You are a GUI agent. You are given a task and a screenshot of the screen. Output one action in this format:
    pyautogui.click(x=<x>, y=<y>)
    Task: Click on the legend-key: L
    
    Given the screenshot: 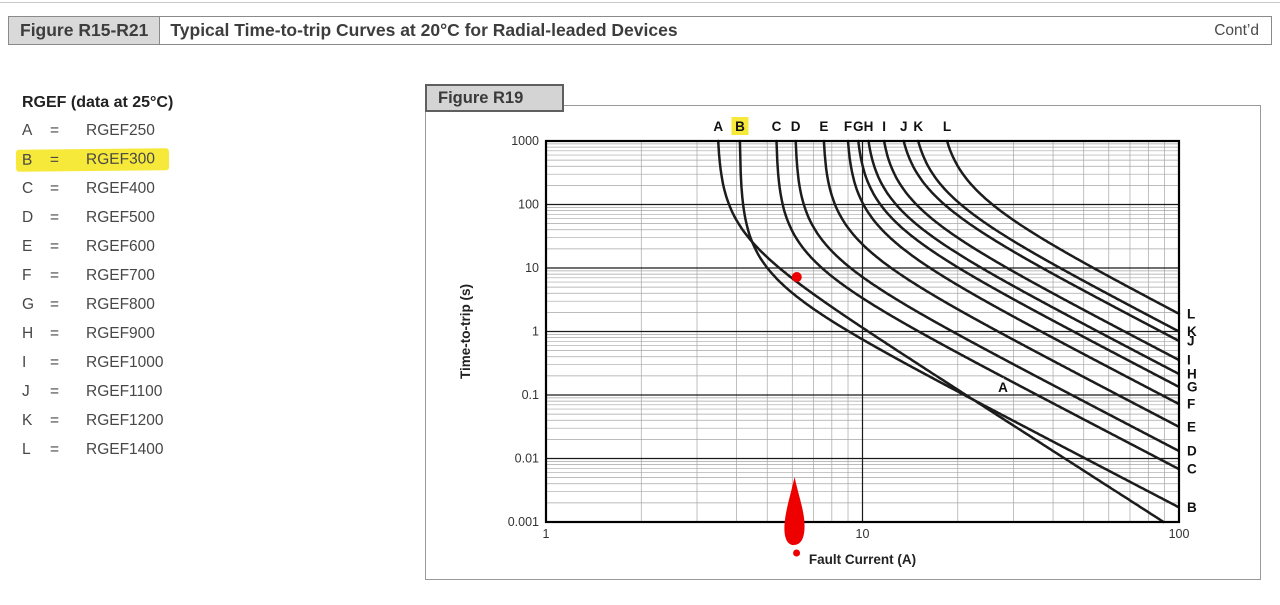 What is the action you would take?
    pyautogui.click(x=26, y=449)
    